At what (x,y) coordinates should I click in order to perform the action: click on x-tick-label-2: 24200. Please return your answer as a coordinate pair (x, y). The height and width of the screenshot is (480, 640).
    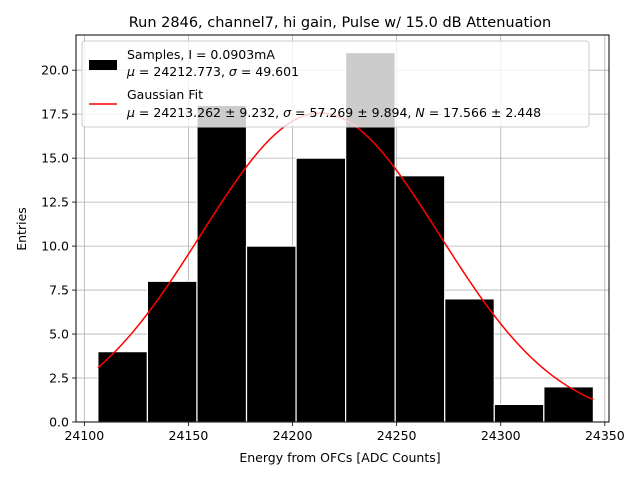
    Looking at the image, I should click on (293, 435).